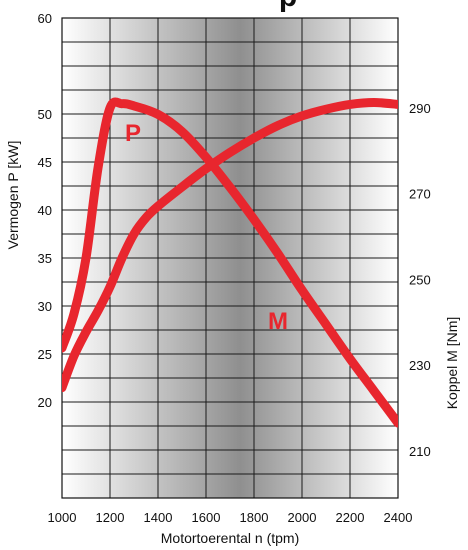  Describe the element at coordinates (288, 6) in the screenshot. I see `chart-title: p` at that location.